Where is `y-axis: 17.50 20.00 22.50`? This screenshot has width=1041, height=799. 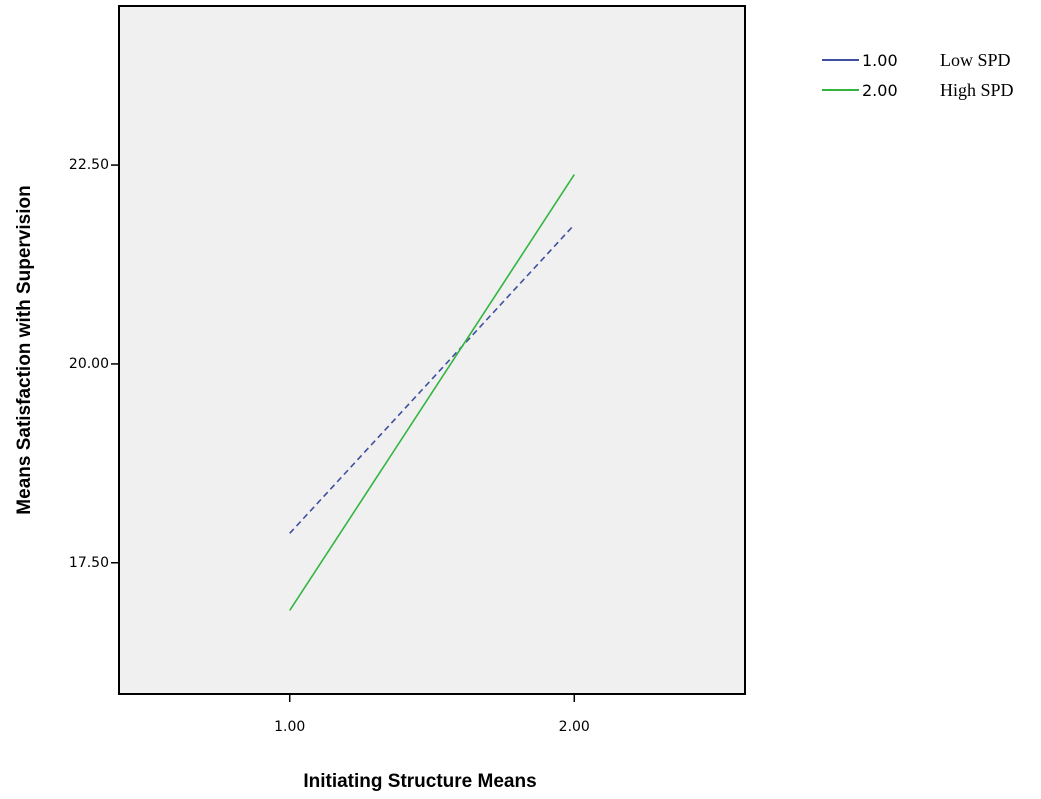
y-axis: 17.50 20.00 22.50 is located at coordinates (94, 364).